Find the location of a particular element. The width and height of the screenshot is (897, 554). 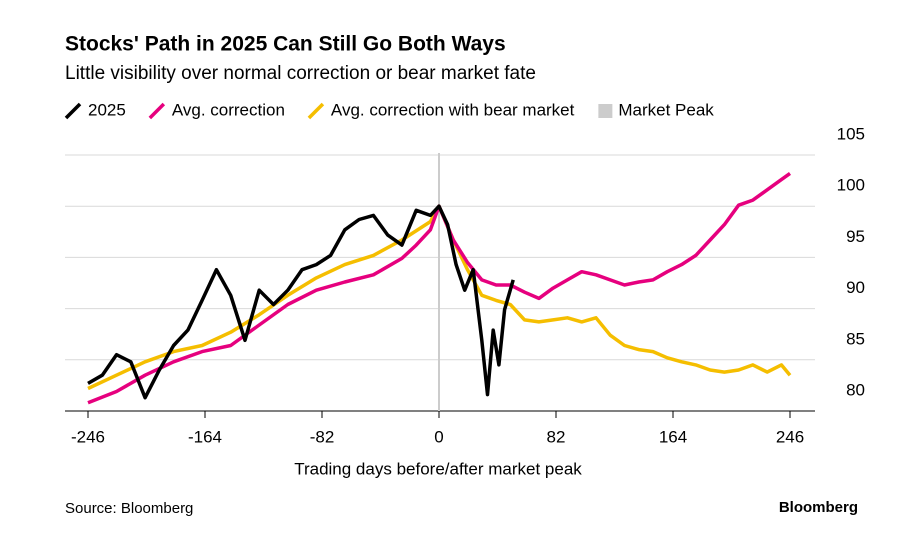

brand: Bloomberg is located at coordinates (818, 507).